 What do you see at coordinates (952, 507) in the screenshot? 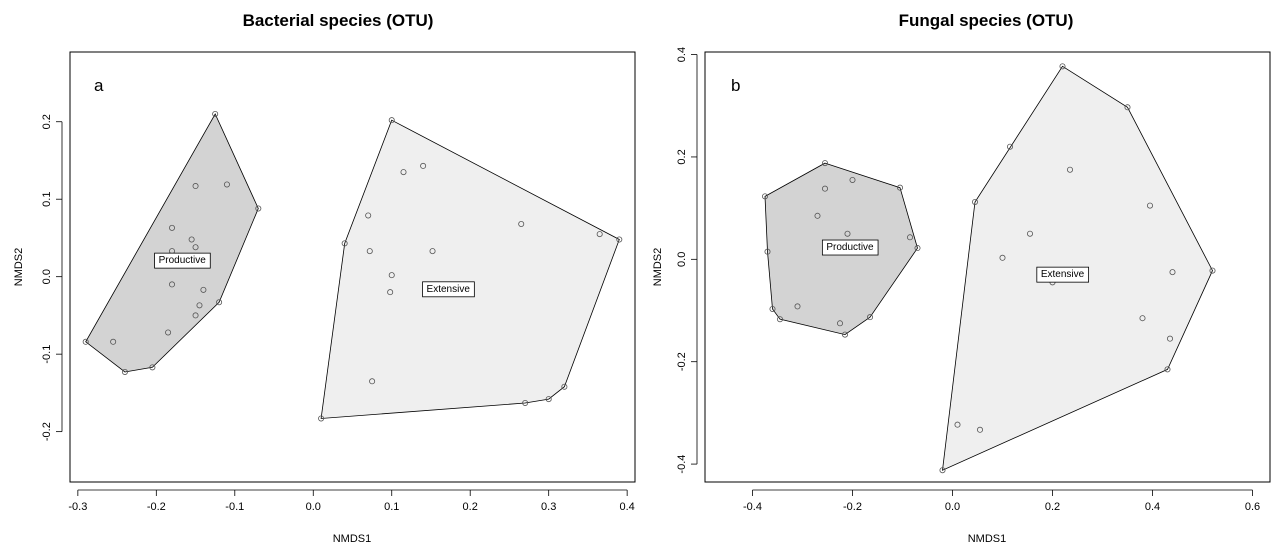
I see `x-tick-label: 0.0` at bounding box center [952, 507].